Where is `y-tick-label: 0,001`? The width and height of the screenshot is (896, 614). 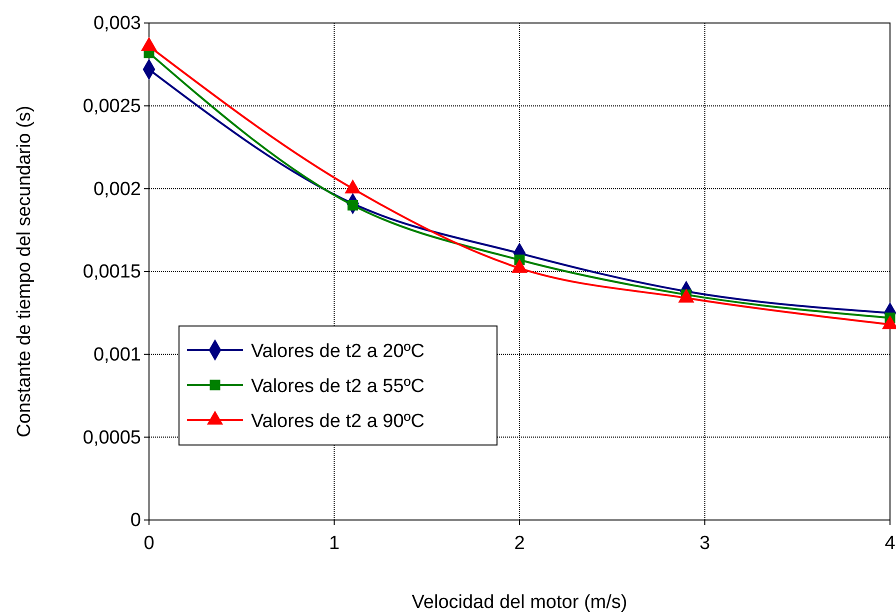
y-tick-label: 0,001 is located at coordinates (117, 355).